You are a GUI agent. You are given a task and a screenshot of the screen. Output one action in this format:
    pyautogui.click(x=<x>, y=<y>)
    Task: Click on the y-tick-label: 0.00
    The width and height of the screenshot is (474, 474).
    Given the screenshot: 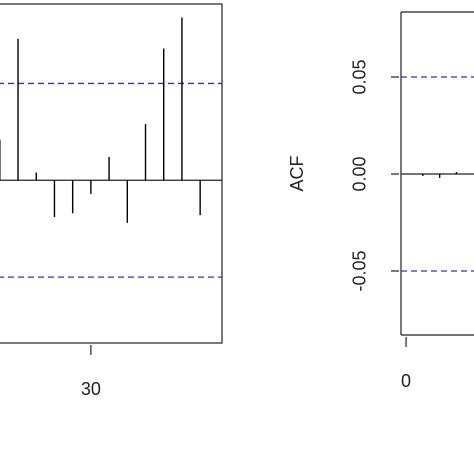 What is the action you would take?
    pyautogui.click(x=360, y=173)
    